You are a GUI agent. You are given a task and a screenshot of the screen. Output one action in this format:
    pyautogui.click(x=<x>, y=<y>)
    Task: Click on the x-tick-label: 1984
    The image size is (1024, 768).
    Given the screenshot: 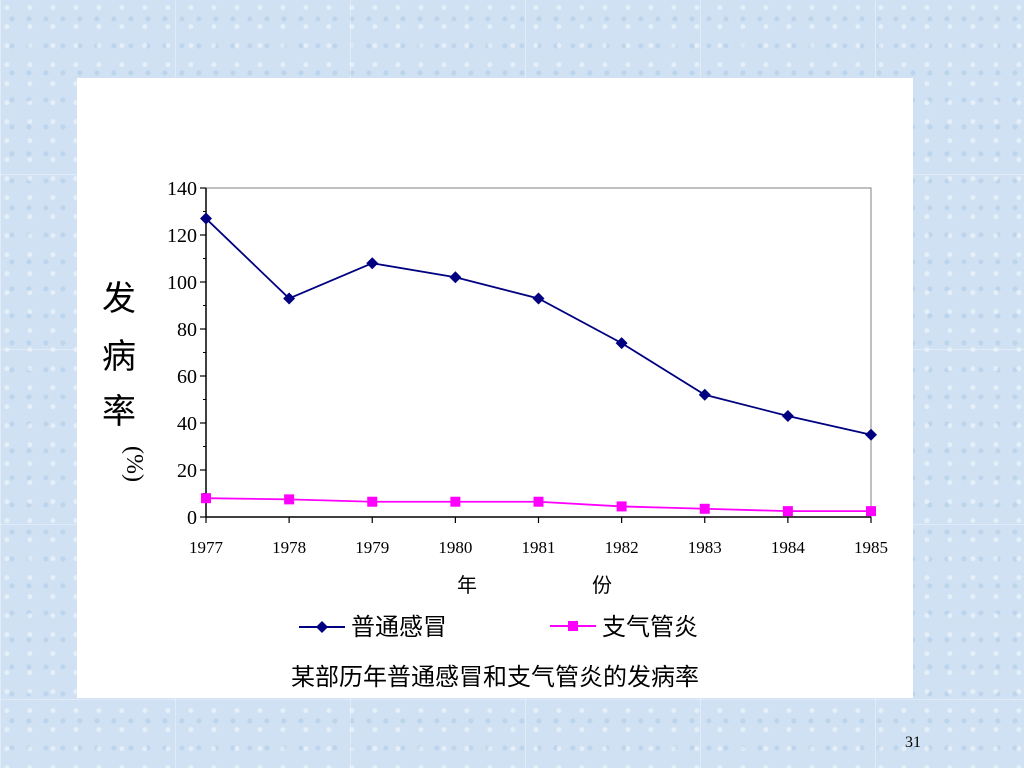 What is the action you would take?
    pyautogui.click(x=788, y=547)
    